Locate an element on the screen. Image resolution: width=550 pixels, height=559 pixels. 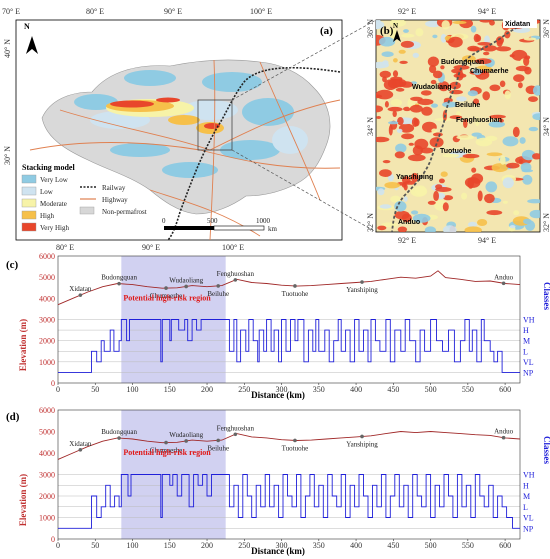
panel-d-classes-line is located at coordinates (289, 501).